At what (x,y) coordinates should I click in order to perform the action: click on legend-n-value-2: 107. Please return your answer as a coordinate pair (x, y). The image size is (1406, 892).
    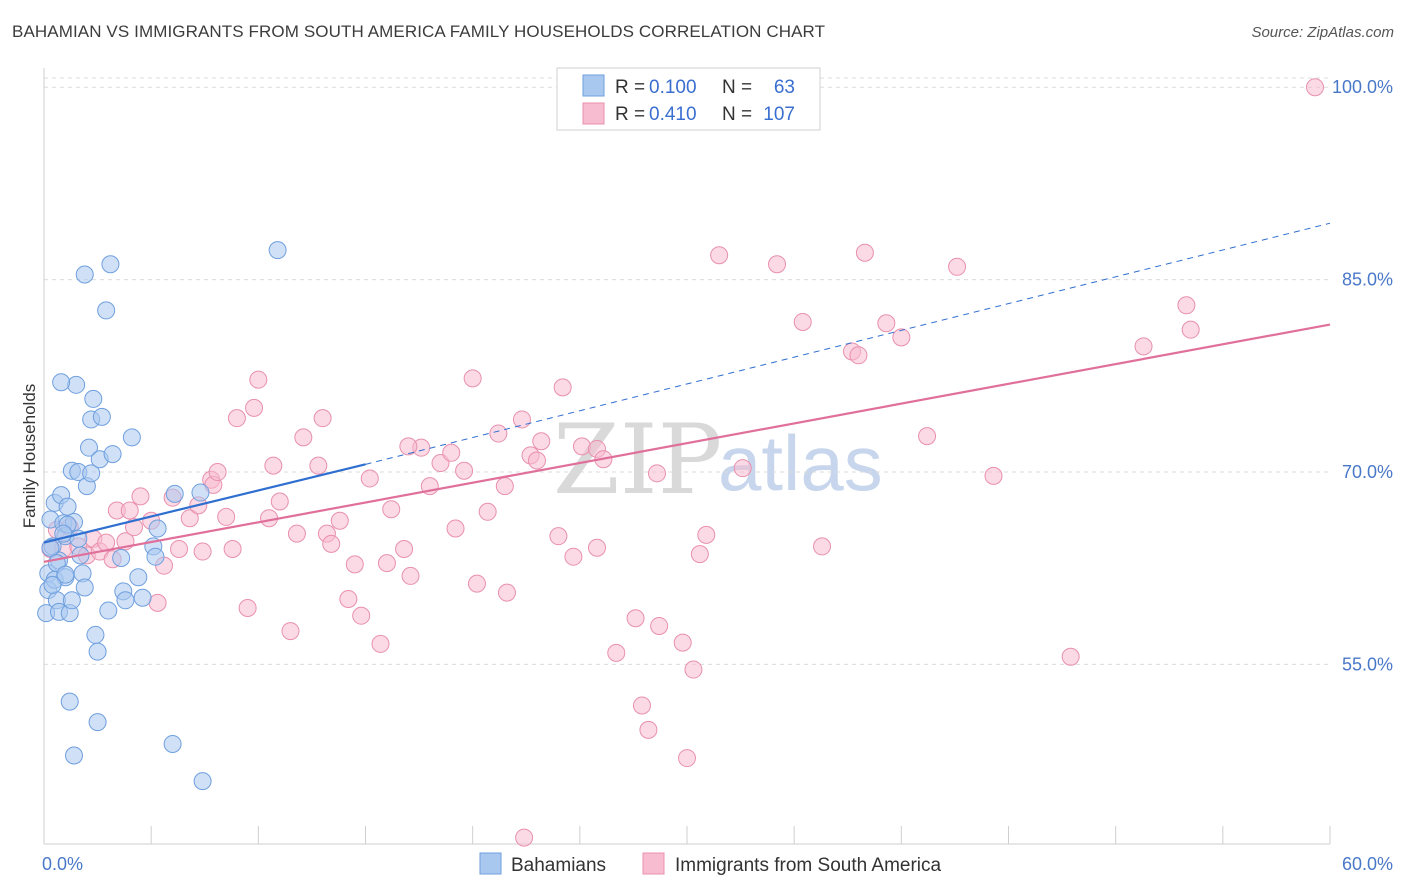
    Looking at the image, I should click on (779, 114).